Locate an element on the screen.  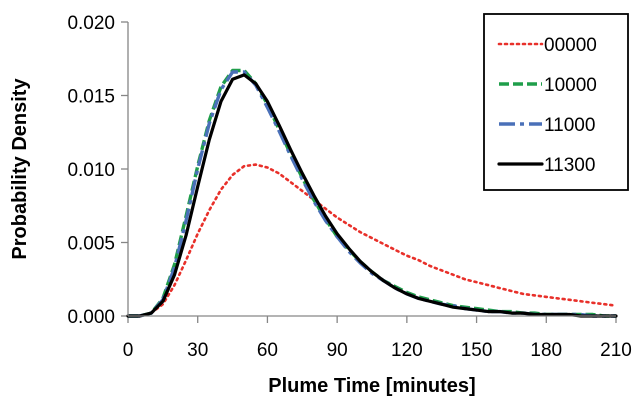
legend-label-00000: 00000 is located at coordinates (570, 45).